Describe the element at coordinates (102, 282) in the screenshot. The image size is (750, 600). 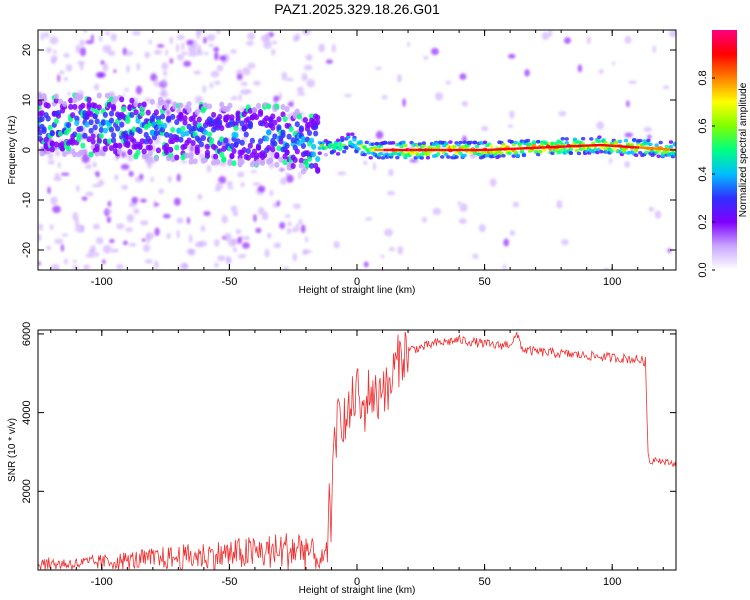
I see `spectrogram-x-tick-label: -100` at that location.